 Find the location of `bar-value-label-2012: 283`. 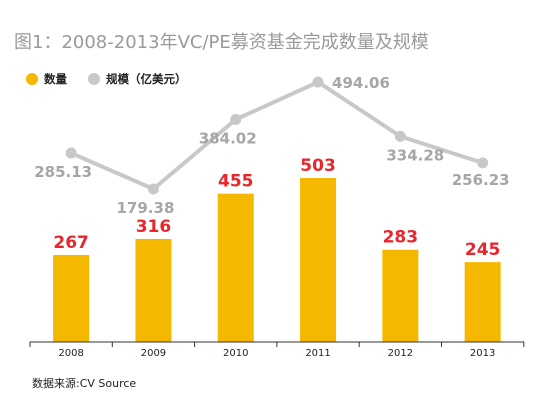

bar-value-label-2012: 283 is located at coordinates (401, 238).